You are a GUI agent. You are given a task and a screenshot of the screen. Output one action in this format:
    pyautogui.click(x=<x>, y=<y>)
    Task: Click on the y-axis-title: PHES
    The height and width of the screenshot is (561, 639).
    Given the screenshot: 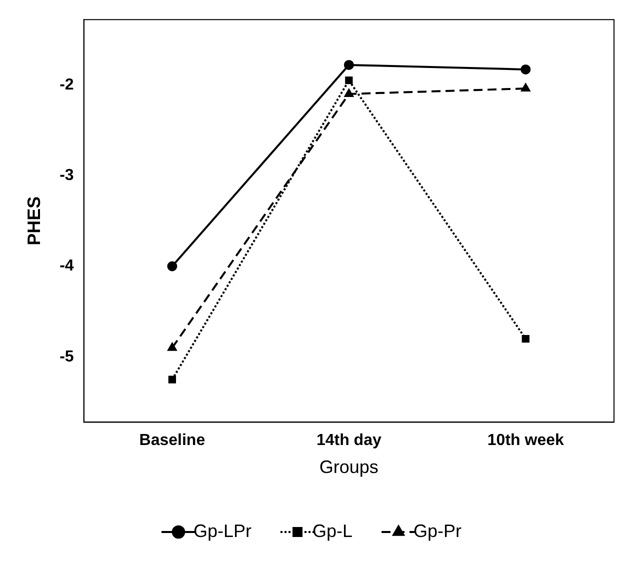 What is the action you would take?
    pyautogui.click(x=34, y=221)
    